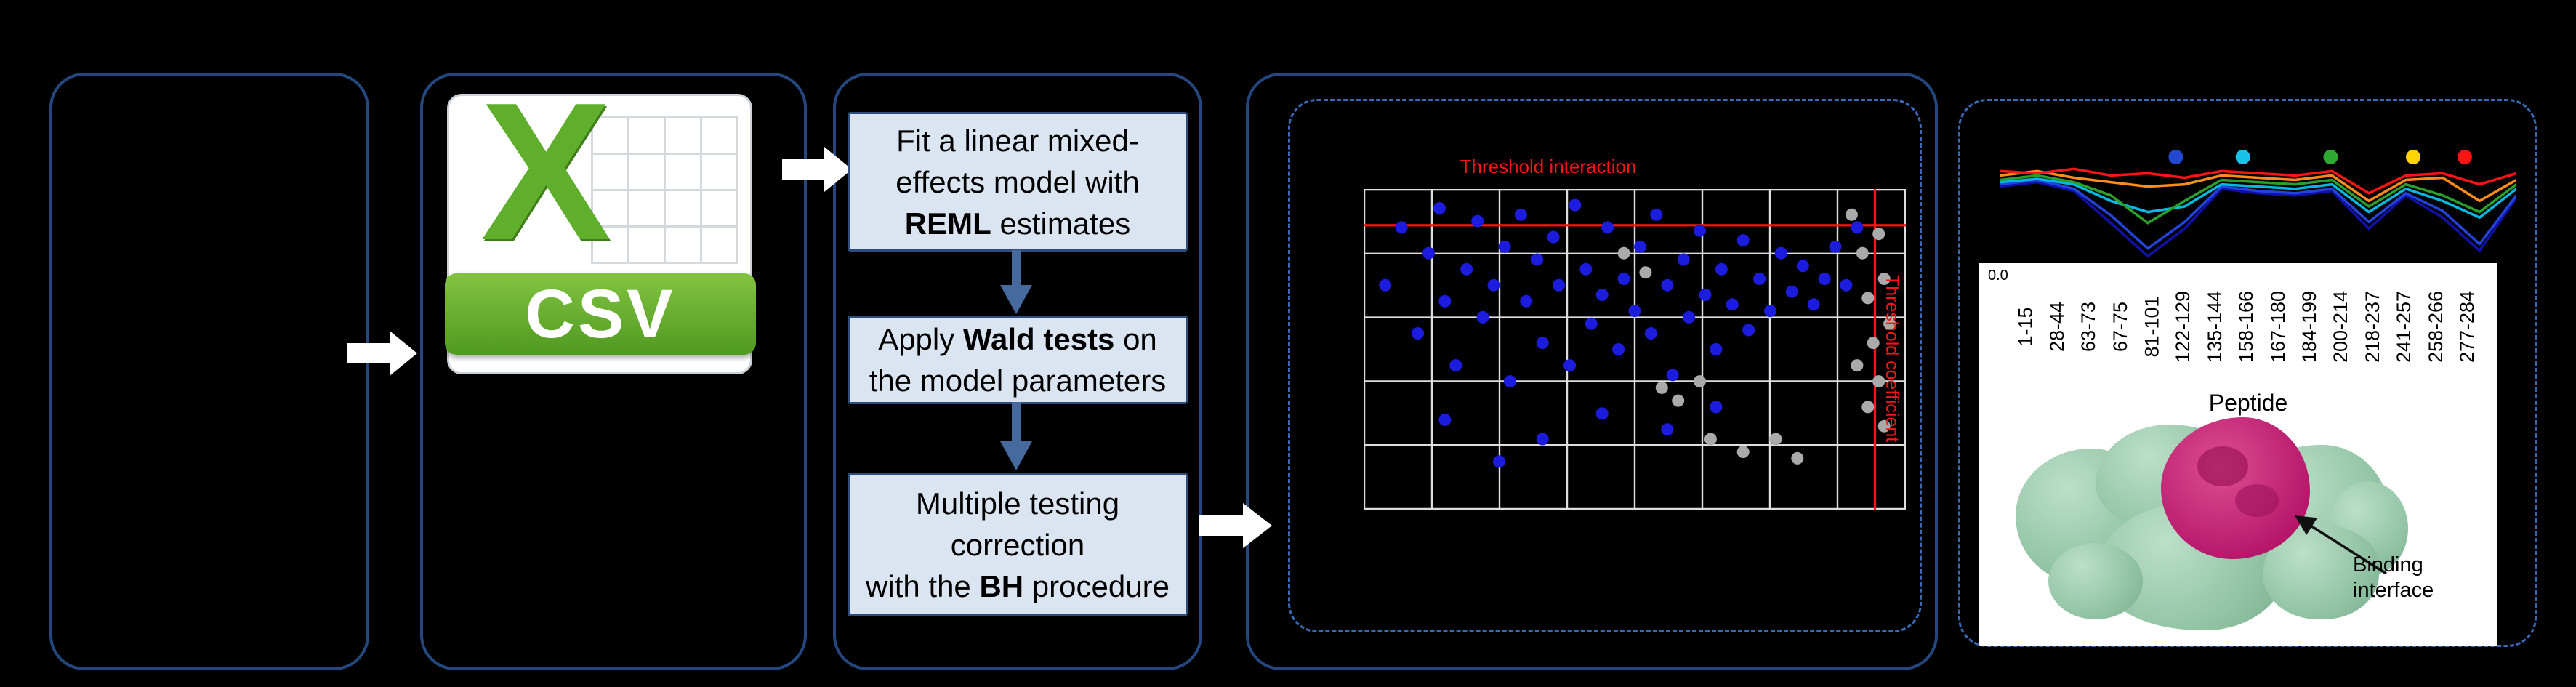 Image resolution: width=2576 pixels, height=687 pixels. Describe the element at coordinates (2277, 326) in the screenshot. I see `peptide-axis-label-text: 167-180` at that location.